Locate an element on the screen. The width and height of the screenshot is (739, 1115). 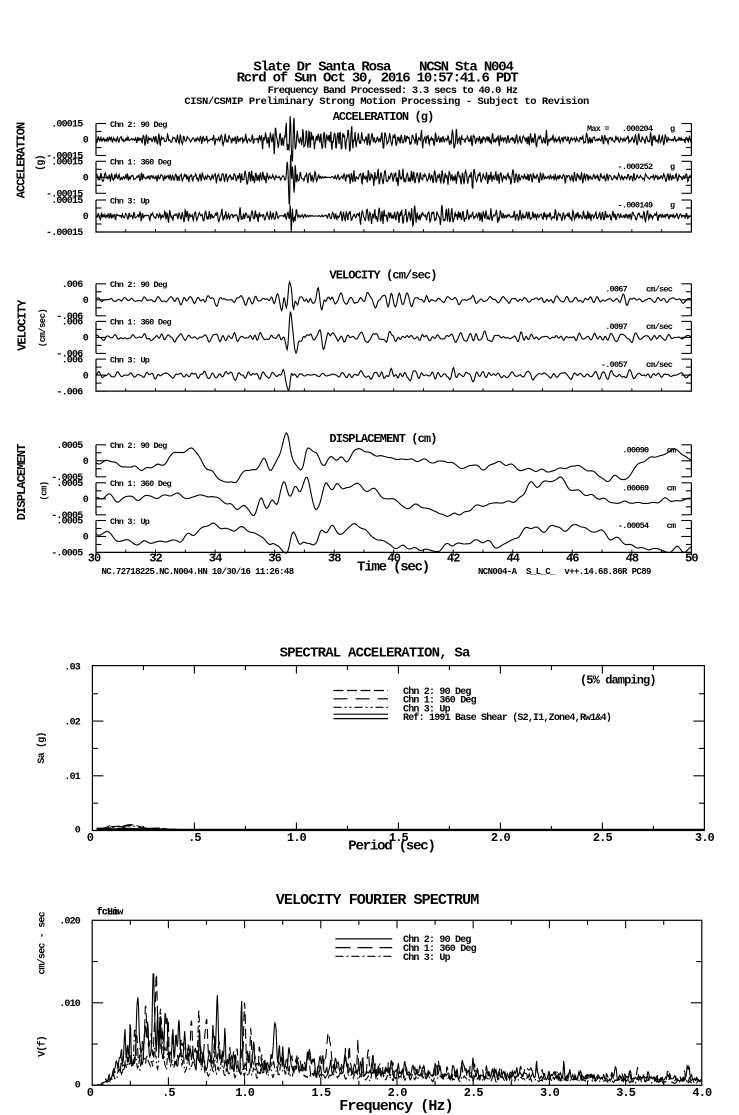
svg-text: SPECTRAL ACCELERATION, Sa is located at coordinates (375, 653).